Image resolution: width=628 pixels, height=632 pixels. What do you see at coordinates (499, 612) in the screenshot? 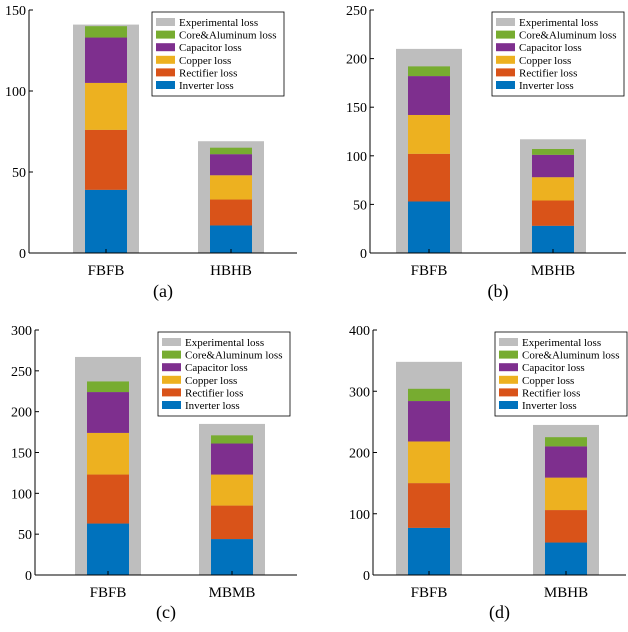
I see `panel-caption: (d)` at bounding box center [499, 612].